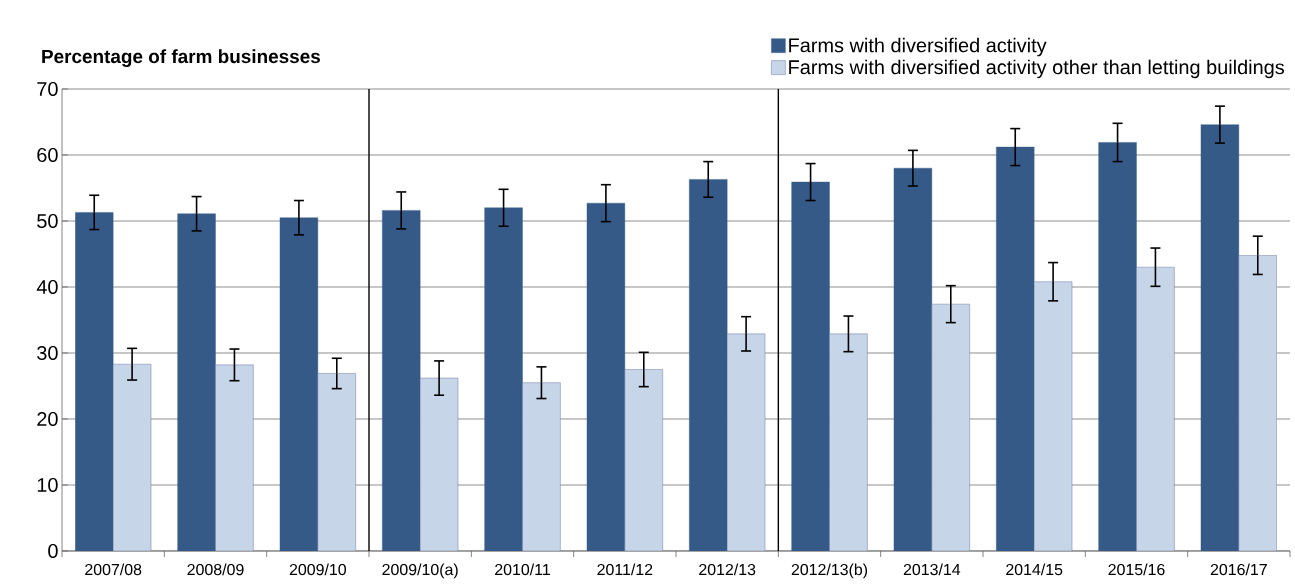 This screenshot has width=1295, height=586. Describe the element at coordinates (1238, 569) in the screenshot. I see `x-tick-label: 2016/17` at that location.